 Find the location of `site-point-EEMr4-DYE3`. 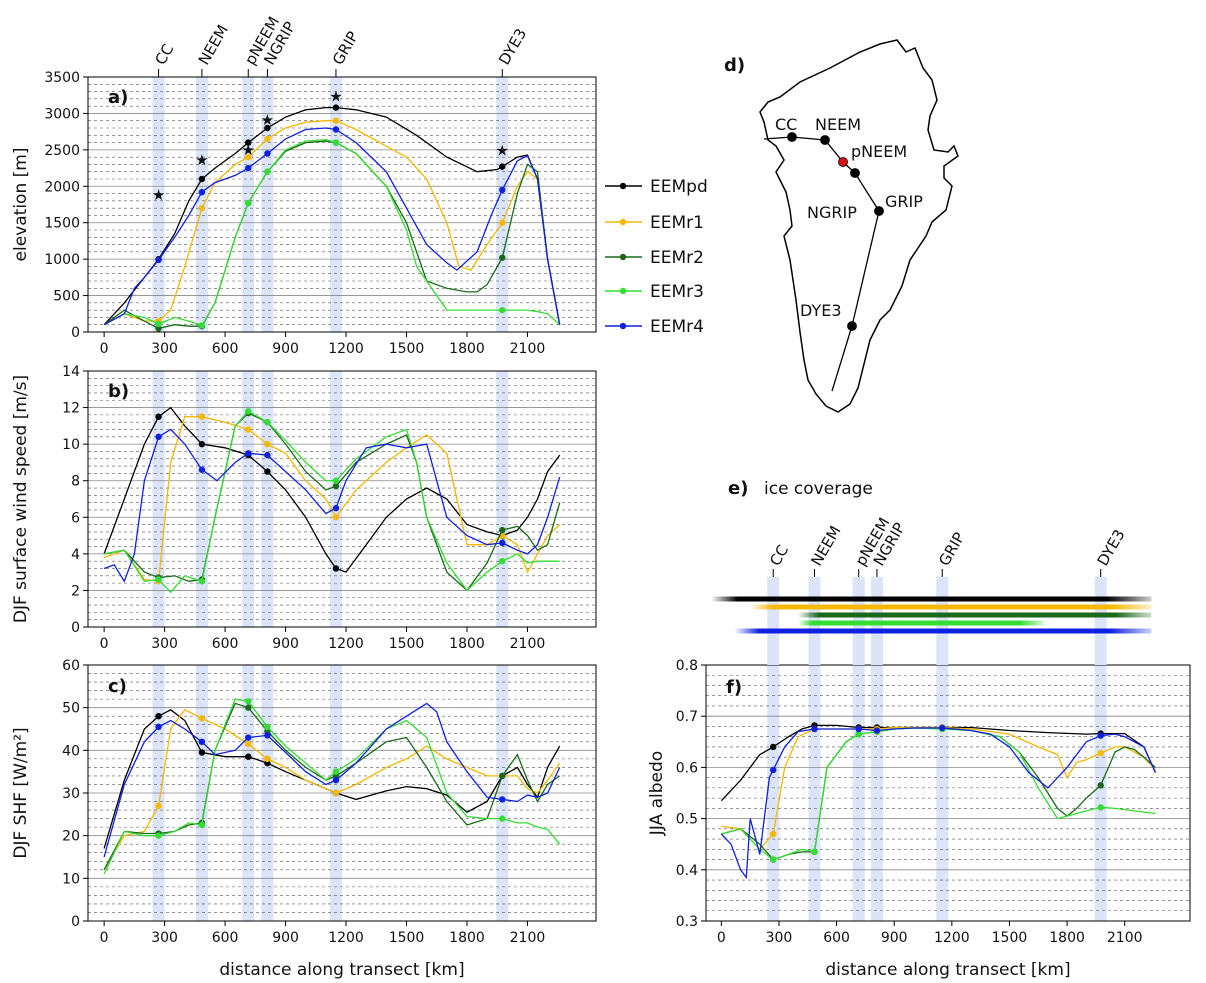

site-point-EEMr4-DYE3 is located at coordinates (502, 190).